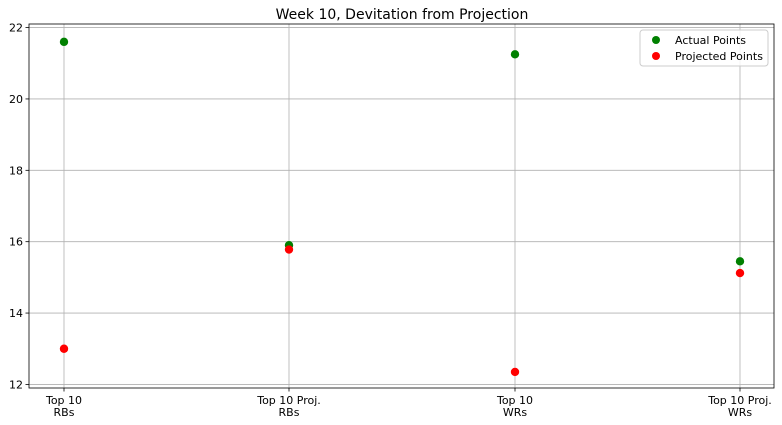  Describe the element at coordinates (16, 384) in the screenshot. I see `y-tick-label: 12` at that location.